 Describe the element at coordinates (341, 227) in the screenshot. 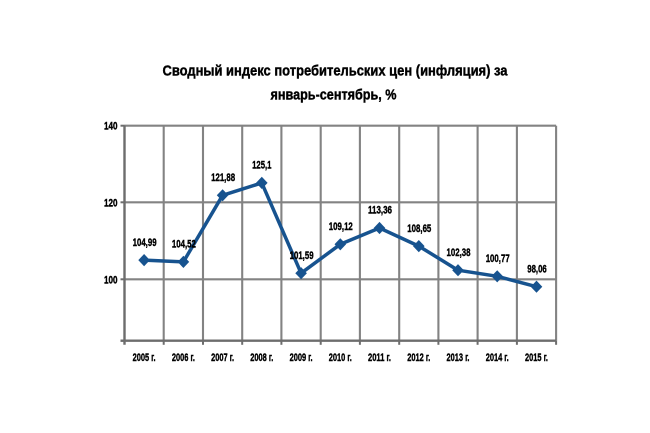

I see `svg-text: 109,12` at that location.